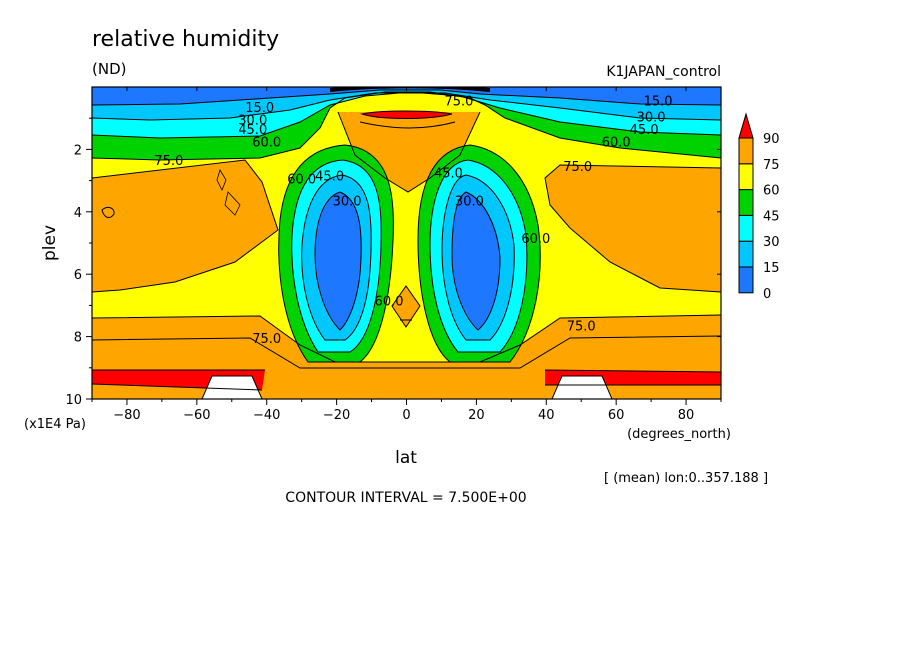  I want to click on x-tick-label: 40, so click(546, 415).